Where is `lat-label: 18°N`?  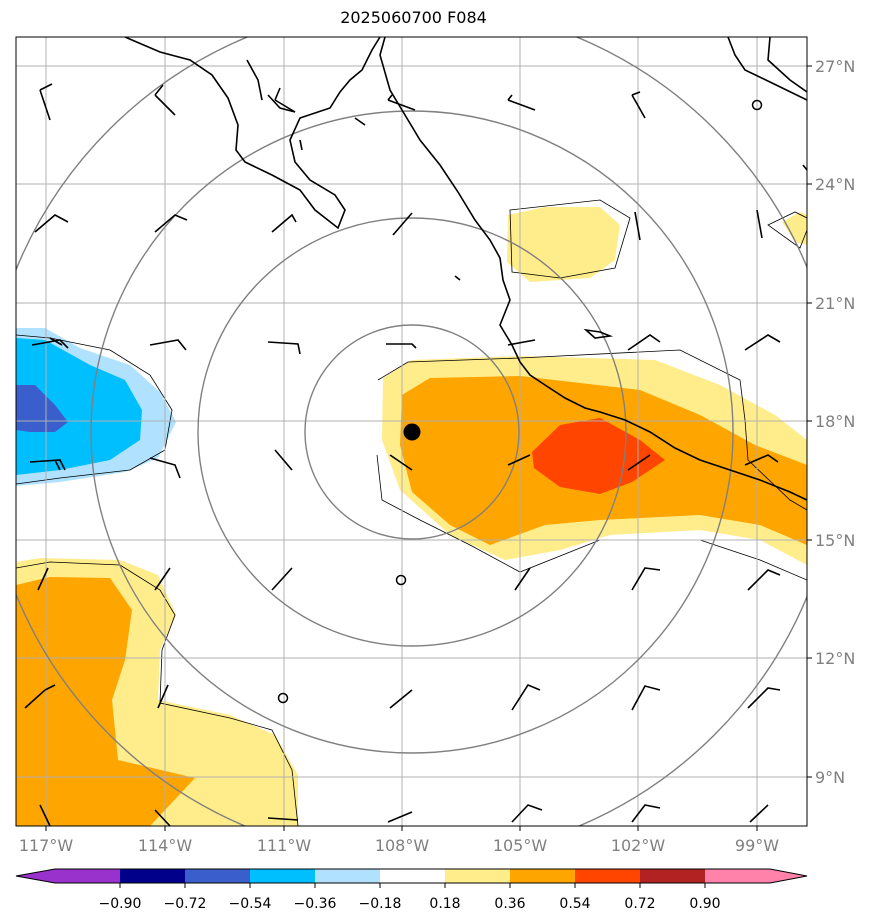 lat-label: 18°N is located at coordinates (835, 421).